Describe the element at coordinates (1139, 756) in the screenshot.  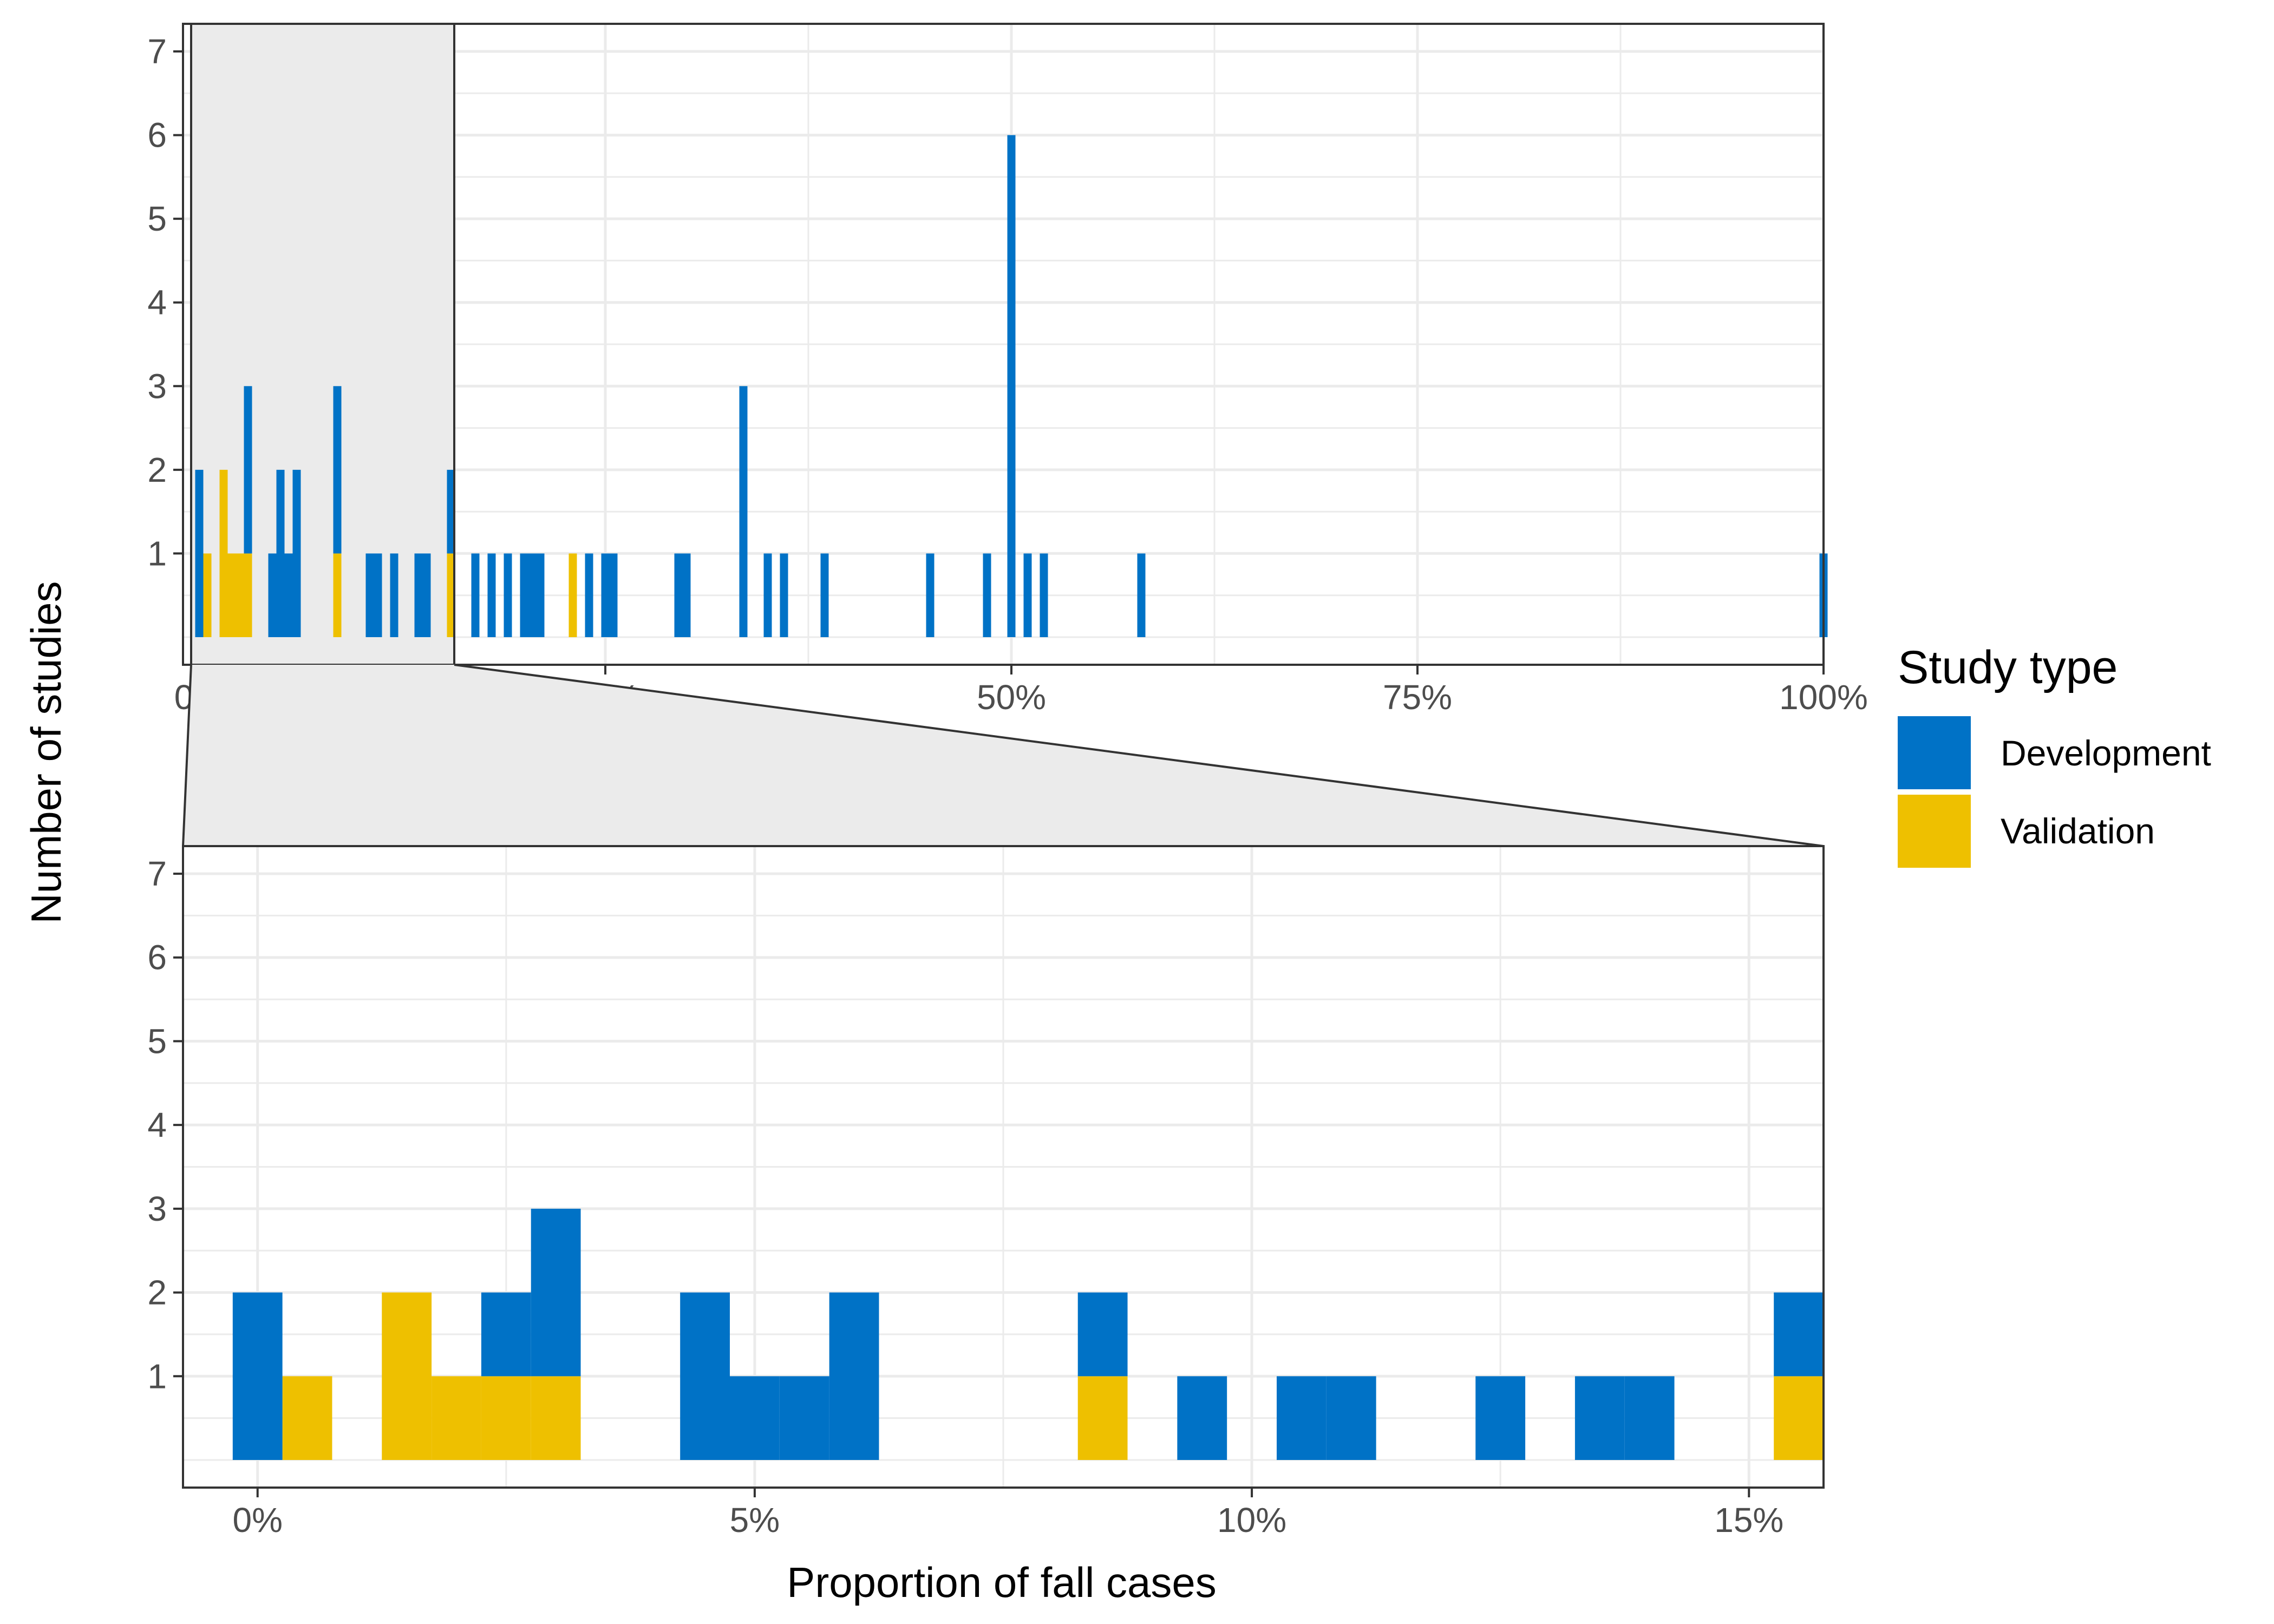
I see `zoom-connector-right-line` at that location.